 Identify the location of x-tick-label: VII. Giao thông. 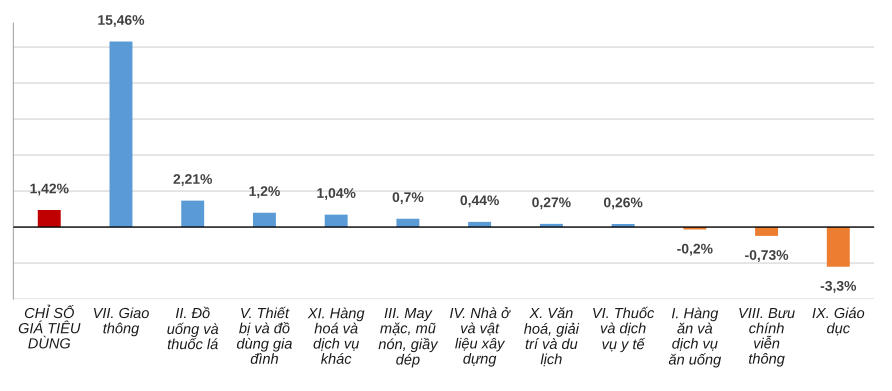
(121, 321).